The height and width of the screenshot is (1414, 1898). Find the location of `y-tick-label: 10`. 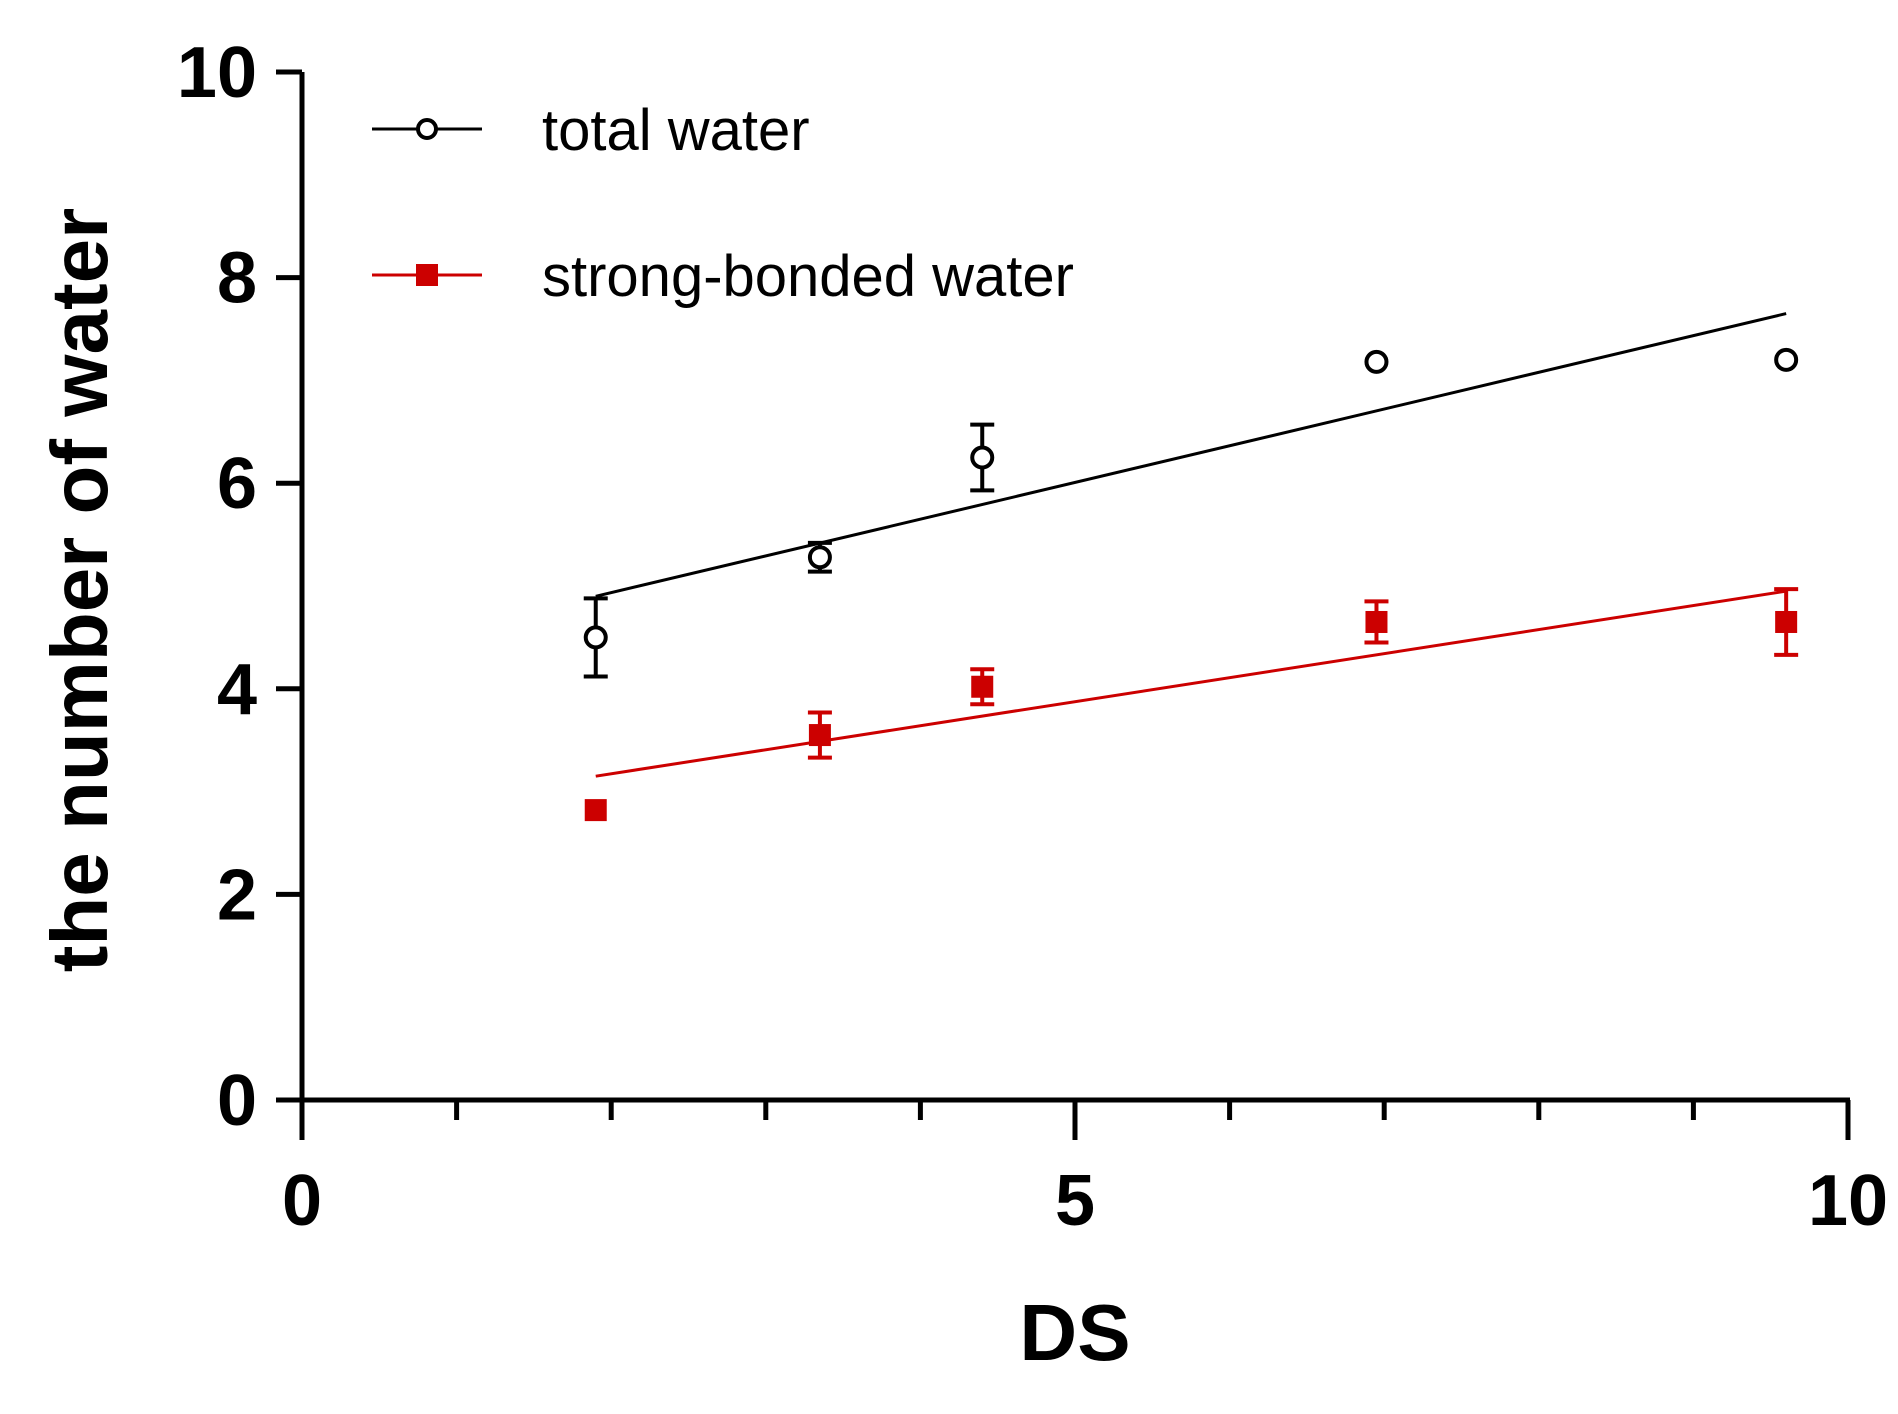

y-tick-label: 10 is located at coordinates (217, 73).